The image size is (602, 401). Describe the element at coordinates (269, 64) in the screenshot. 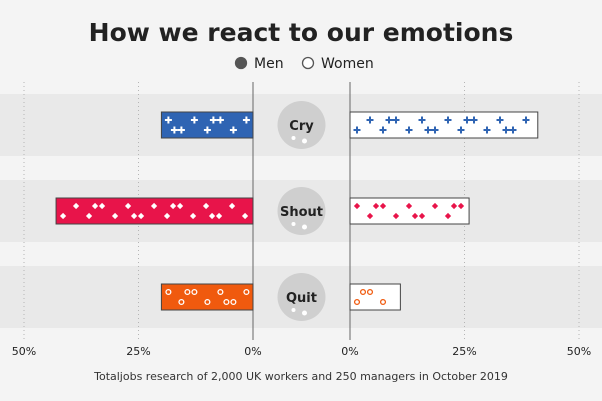

I see `legend-label-men: Men` at that location.